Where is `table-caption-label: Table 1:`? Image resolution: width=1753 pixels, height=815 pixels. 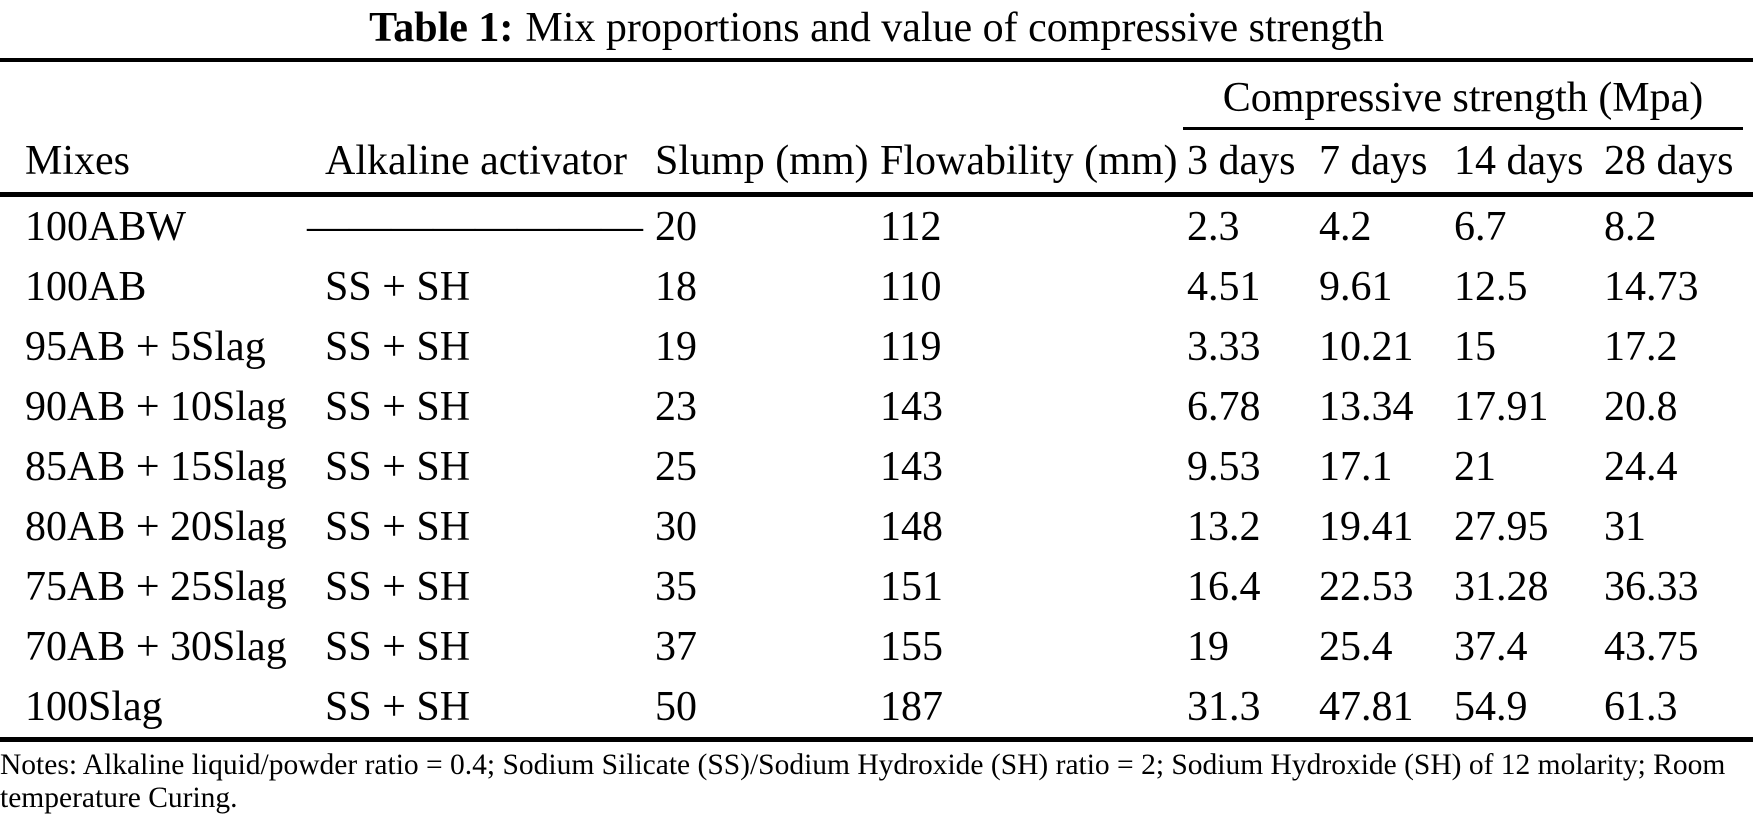 table-caption-label: Table 1: is located at coordinates (441, 28).